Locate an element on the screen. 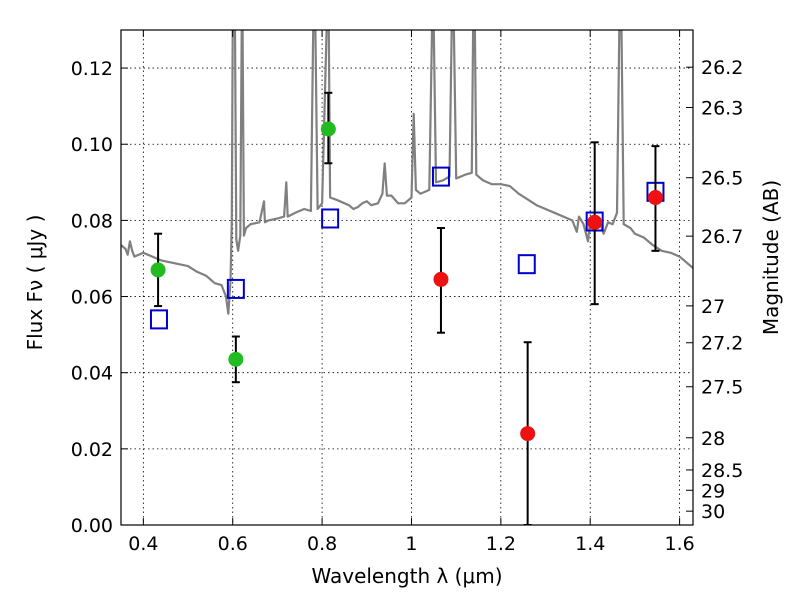 This screenshot has height=600, width=800. x-axis-label: Wavelength λ (μm) is located at coordinates (406, 576).